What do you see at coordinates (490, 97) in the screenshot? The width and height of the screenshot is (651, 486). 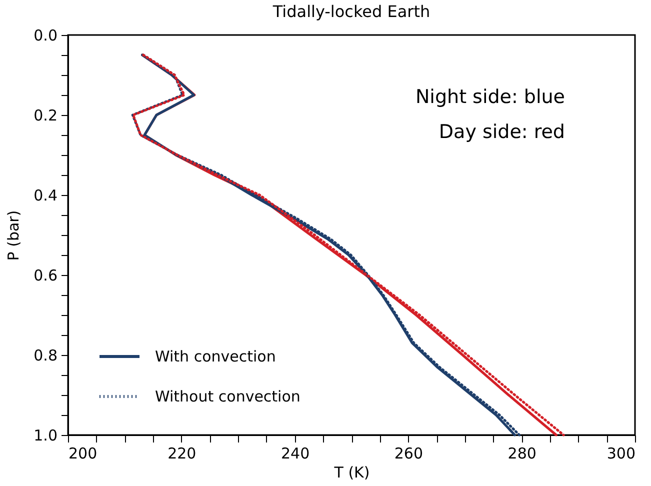 I see `annotation: Night side: blue` at bounding box center [490, 97].